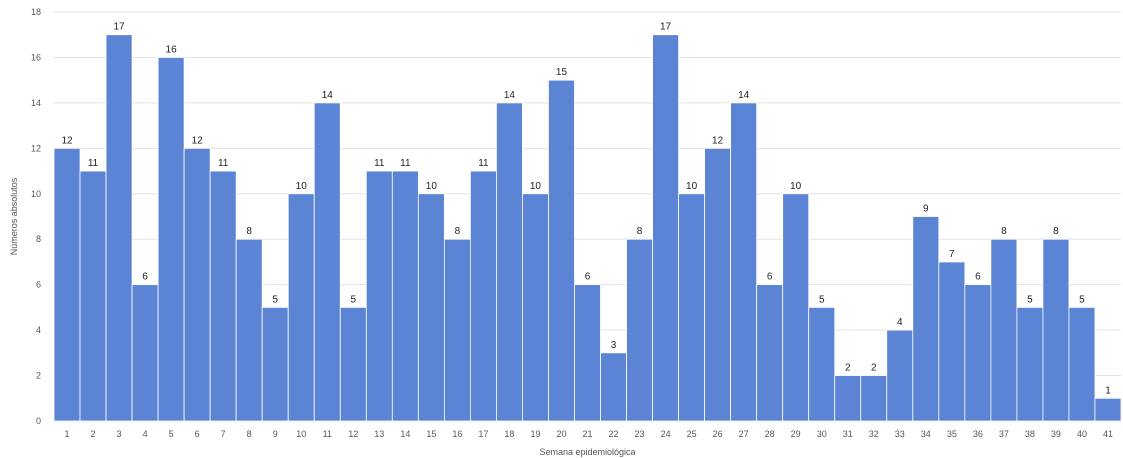 This screenshot has height=458, width=1123. What do you see at coordinates (926, 209) in the screenshot?
I see `data-label: 9` at bounding box center [926, 209].